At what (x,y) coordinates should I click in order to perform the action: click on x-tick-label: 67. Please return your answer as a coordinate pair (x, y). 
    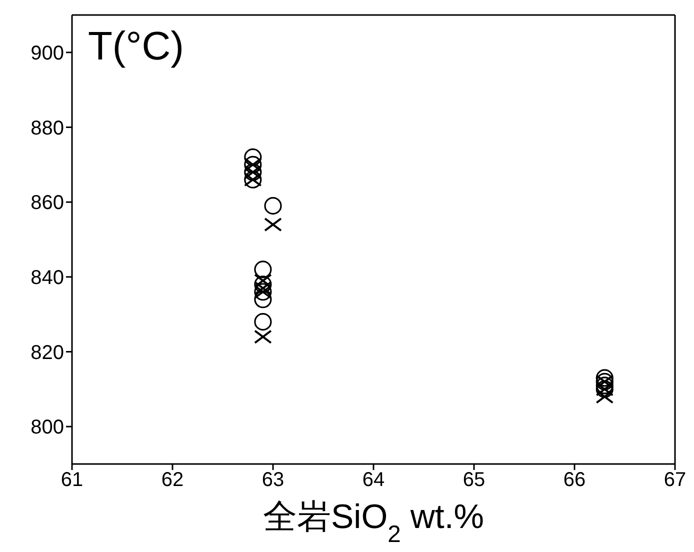
    Looking at the image, I should click on (675, 480).